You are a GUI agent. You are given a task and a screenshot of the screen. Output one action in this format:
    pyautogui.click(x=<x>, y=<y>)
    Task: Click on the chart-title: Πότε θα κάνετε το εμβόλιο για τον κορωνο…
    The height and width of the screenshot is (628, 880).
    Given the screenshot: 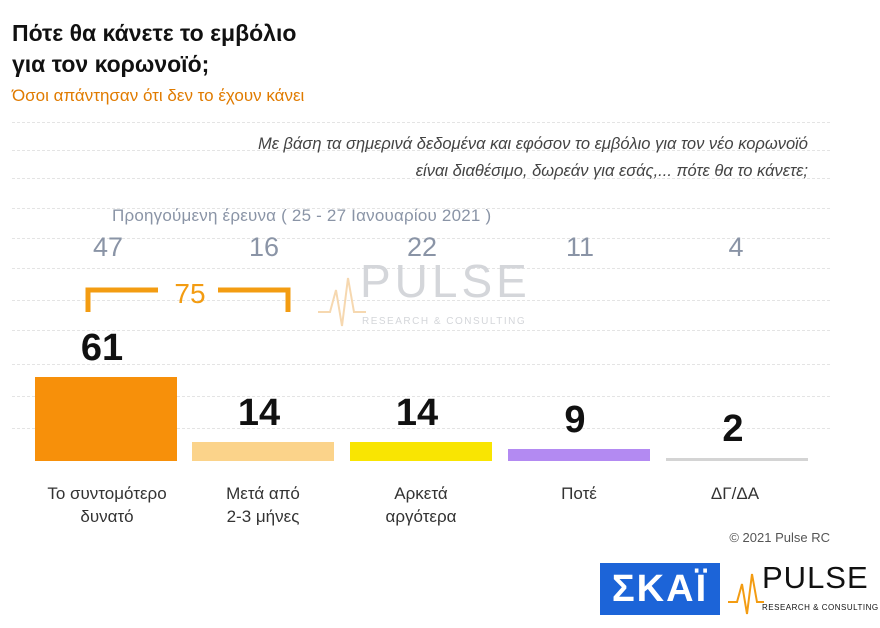 What is the action you would take?
    pyautogui.click(x=154, y=49)
    